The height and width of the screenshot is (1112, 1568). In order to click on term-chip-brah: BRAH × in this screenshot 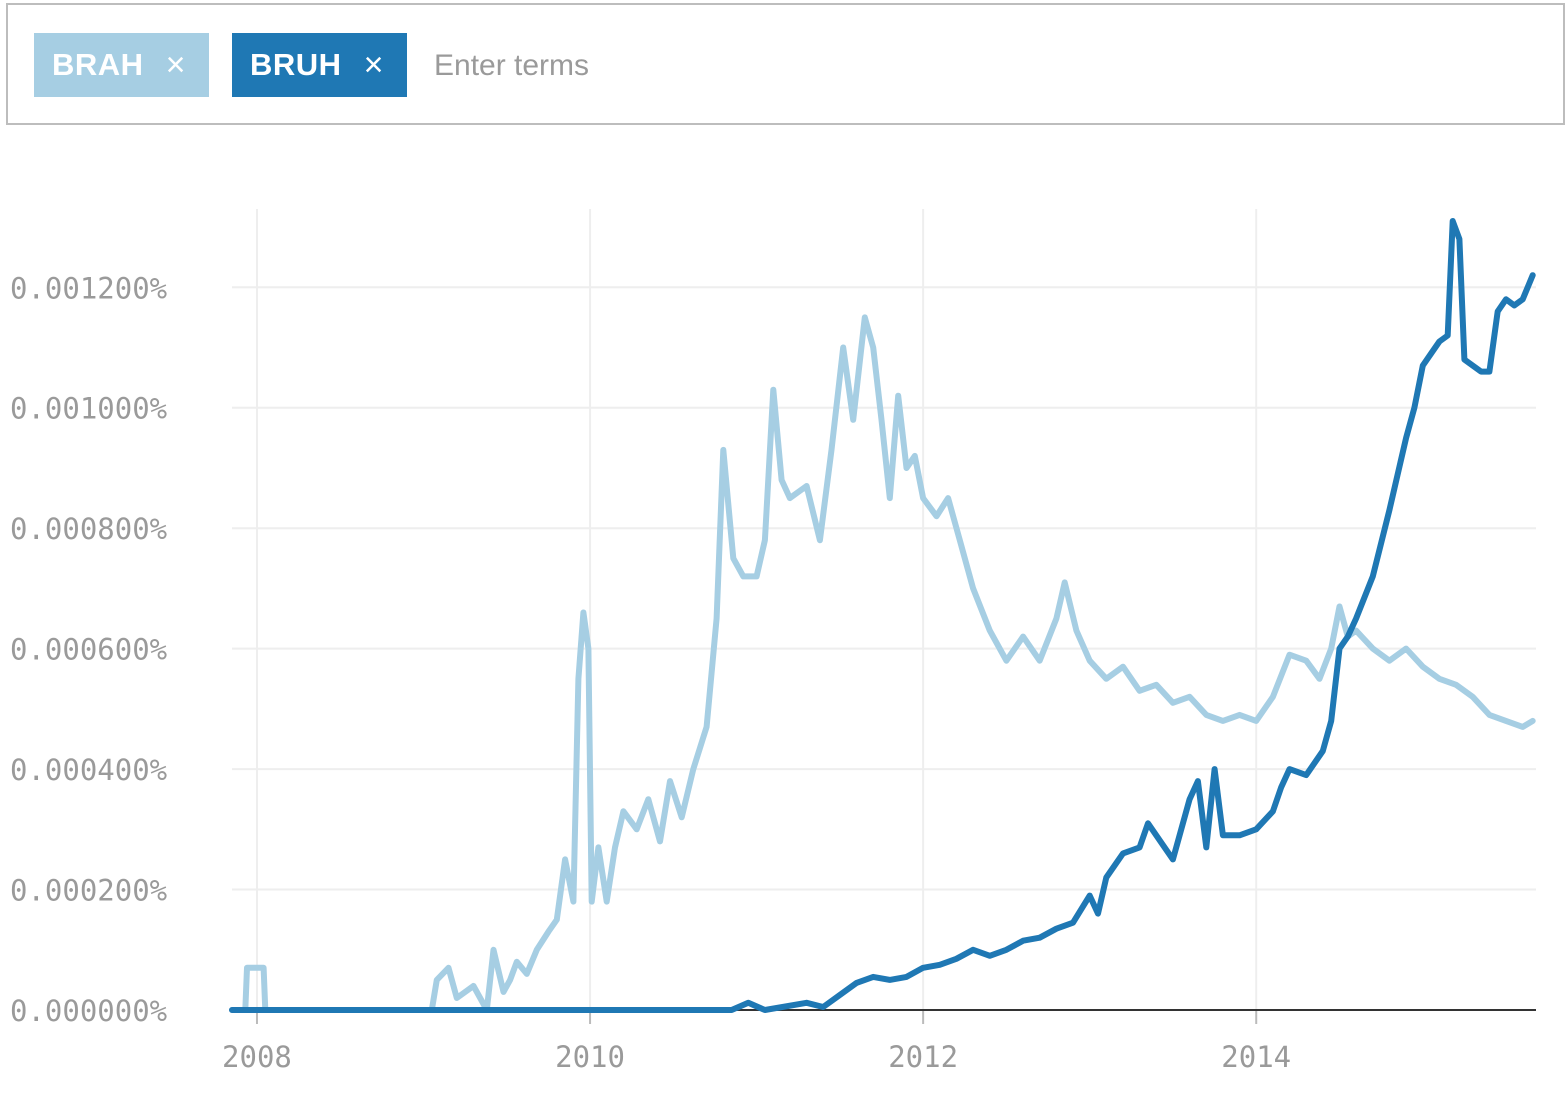, I will do `click(121, 65)`.